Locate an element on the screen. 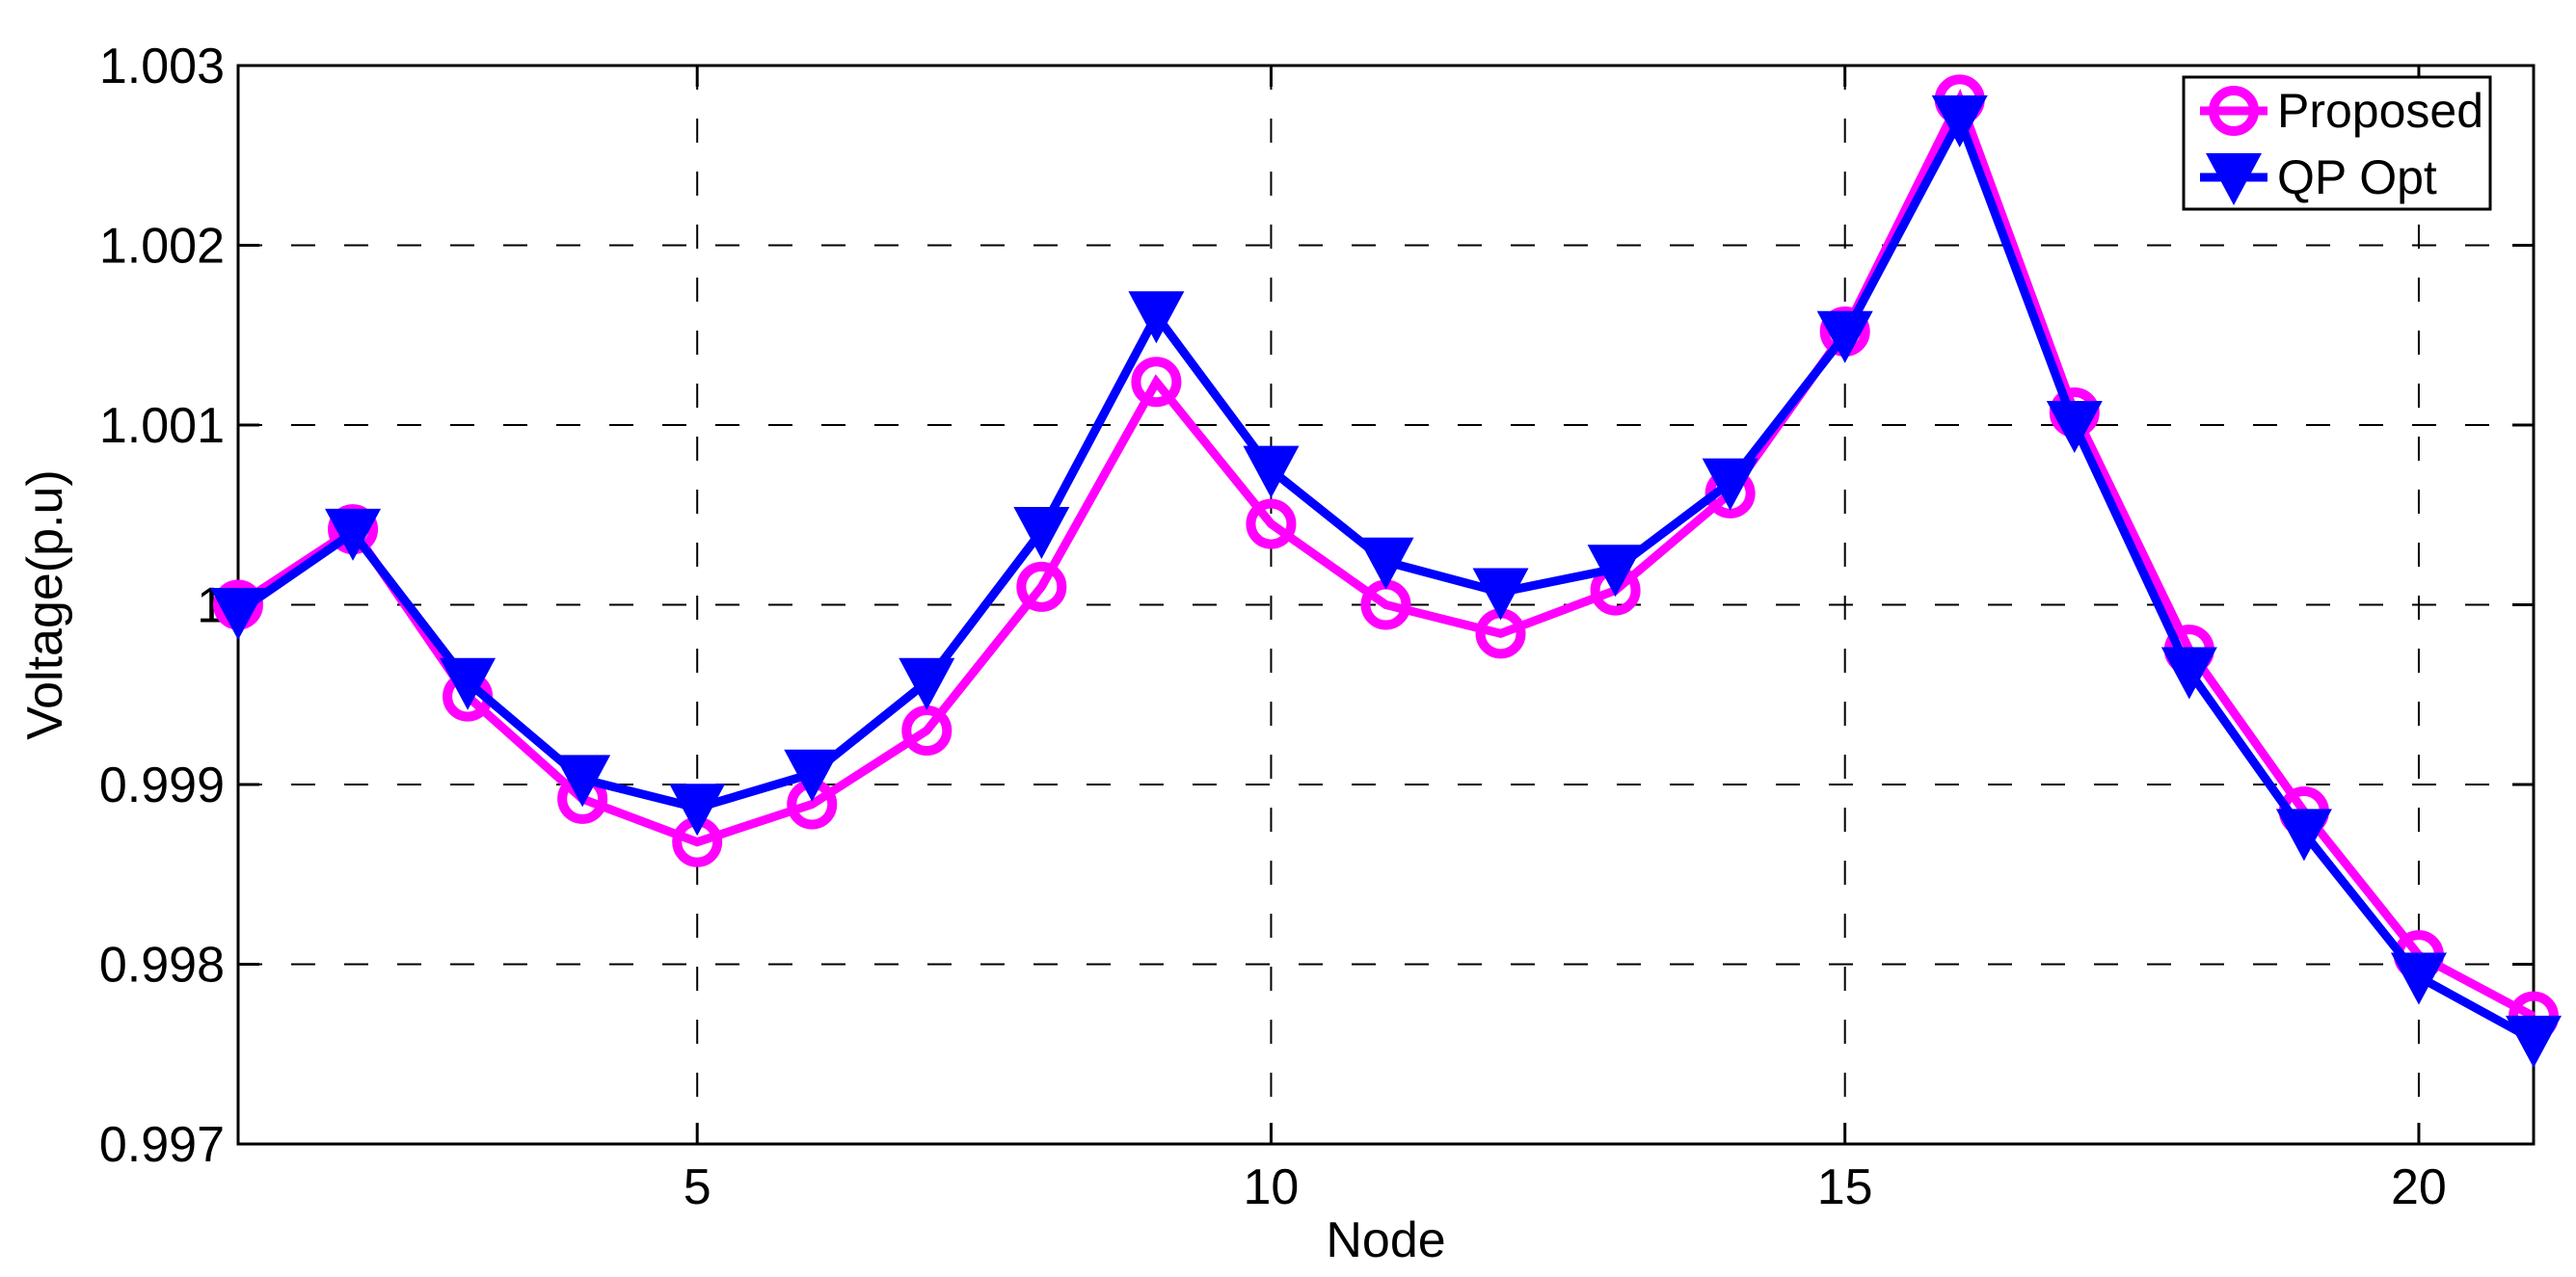 The width and height of the screenshot is (2576, 1277). y-tick-label: 0.999 is located at coordinates (162, 785).